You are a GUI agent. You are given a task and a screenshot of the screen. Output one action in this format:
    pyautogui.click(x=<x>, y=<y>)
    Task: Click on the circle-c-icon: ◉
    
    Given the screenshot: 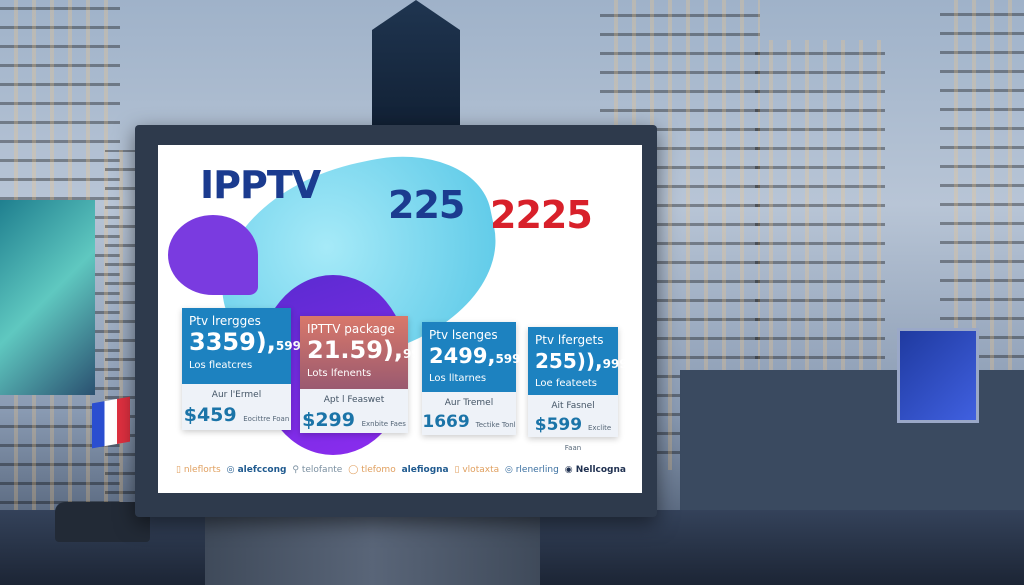 What is the action you would take?
    pyautogui.click(x=568, y=470)
    